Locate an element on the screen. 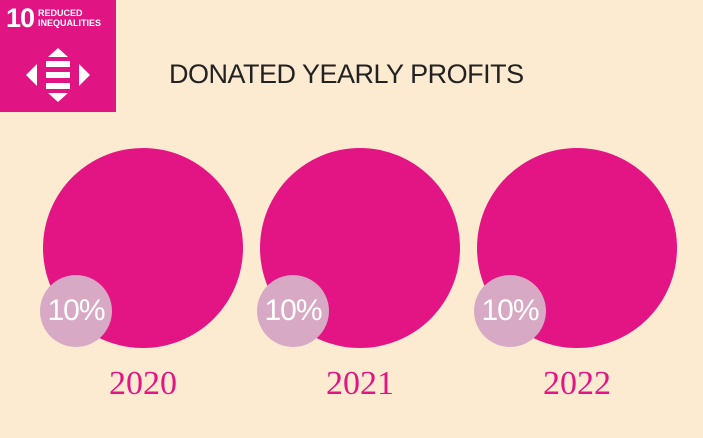  sdg-goal-label: REDUCED INEQUALITIES is located at coordinates (76, 18).